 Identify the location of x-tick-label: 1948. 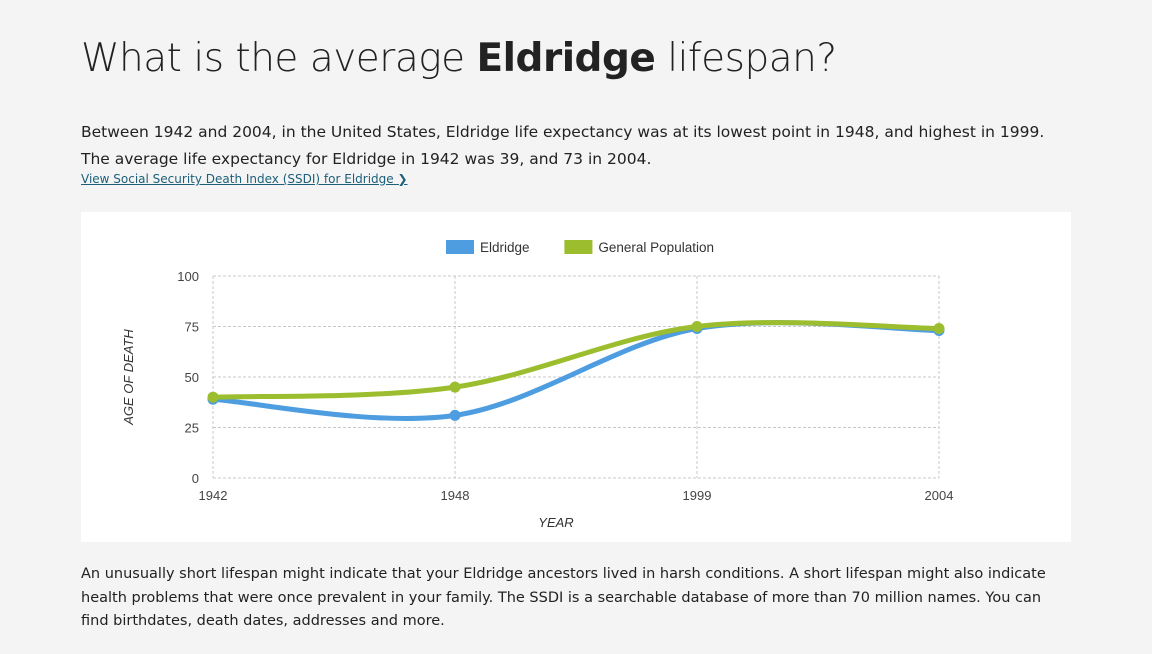
(455, 495).